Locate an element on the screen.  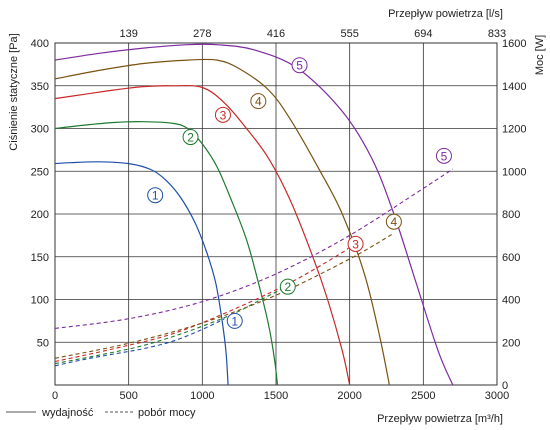
x2-tick-label: 416 is located at coordinates (276, 34).